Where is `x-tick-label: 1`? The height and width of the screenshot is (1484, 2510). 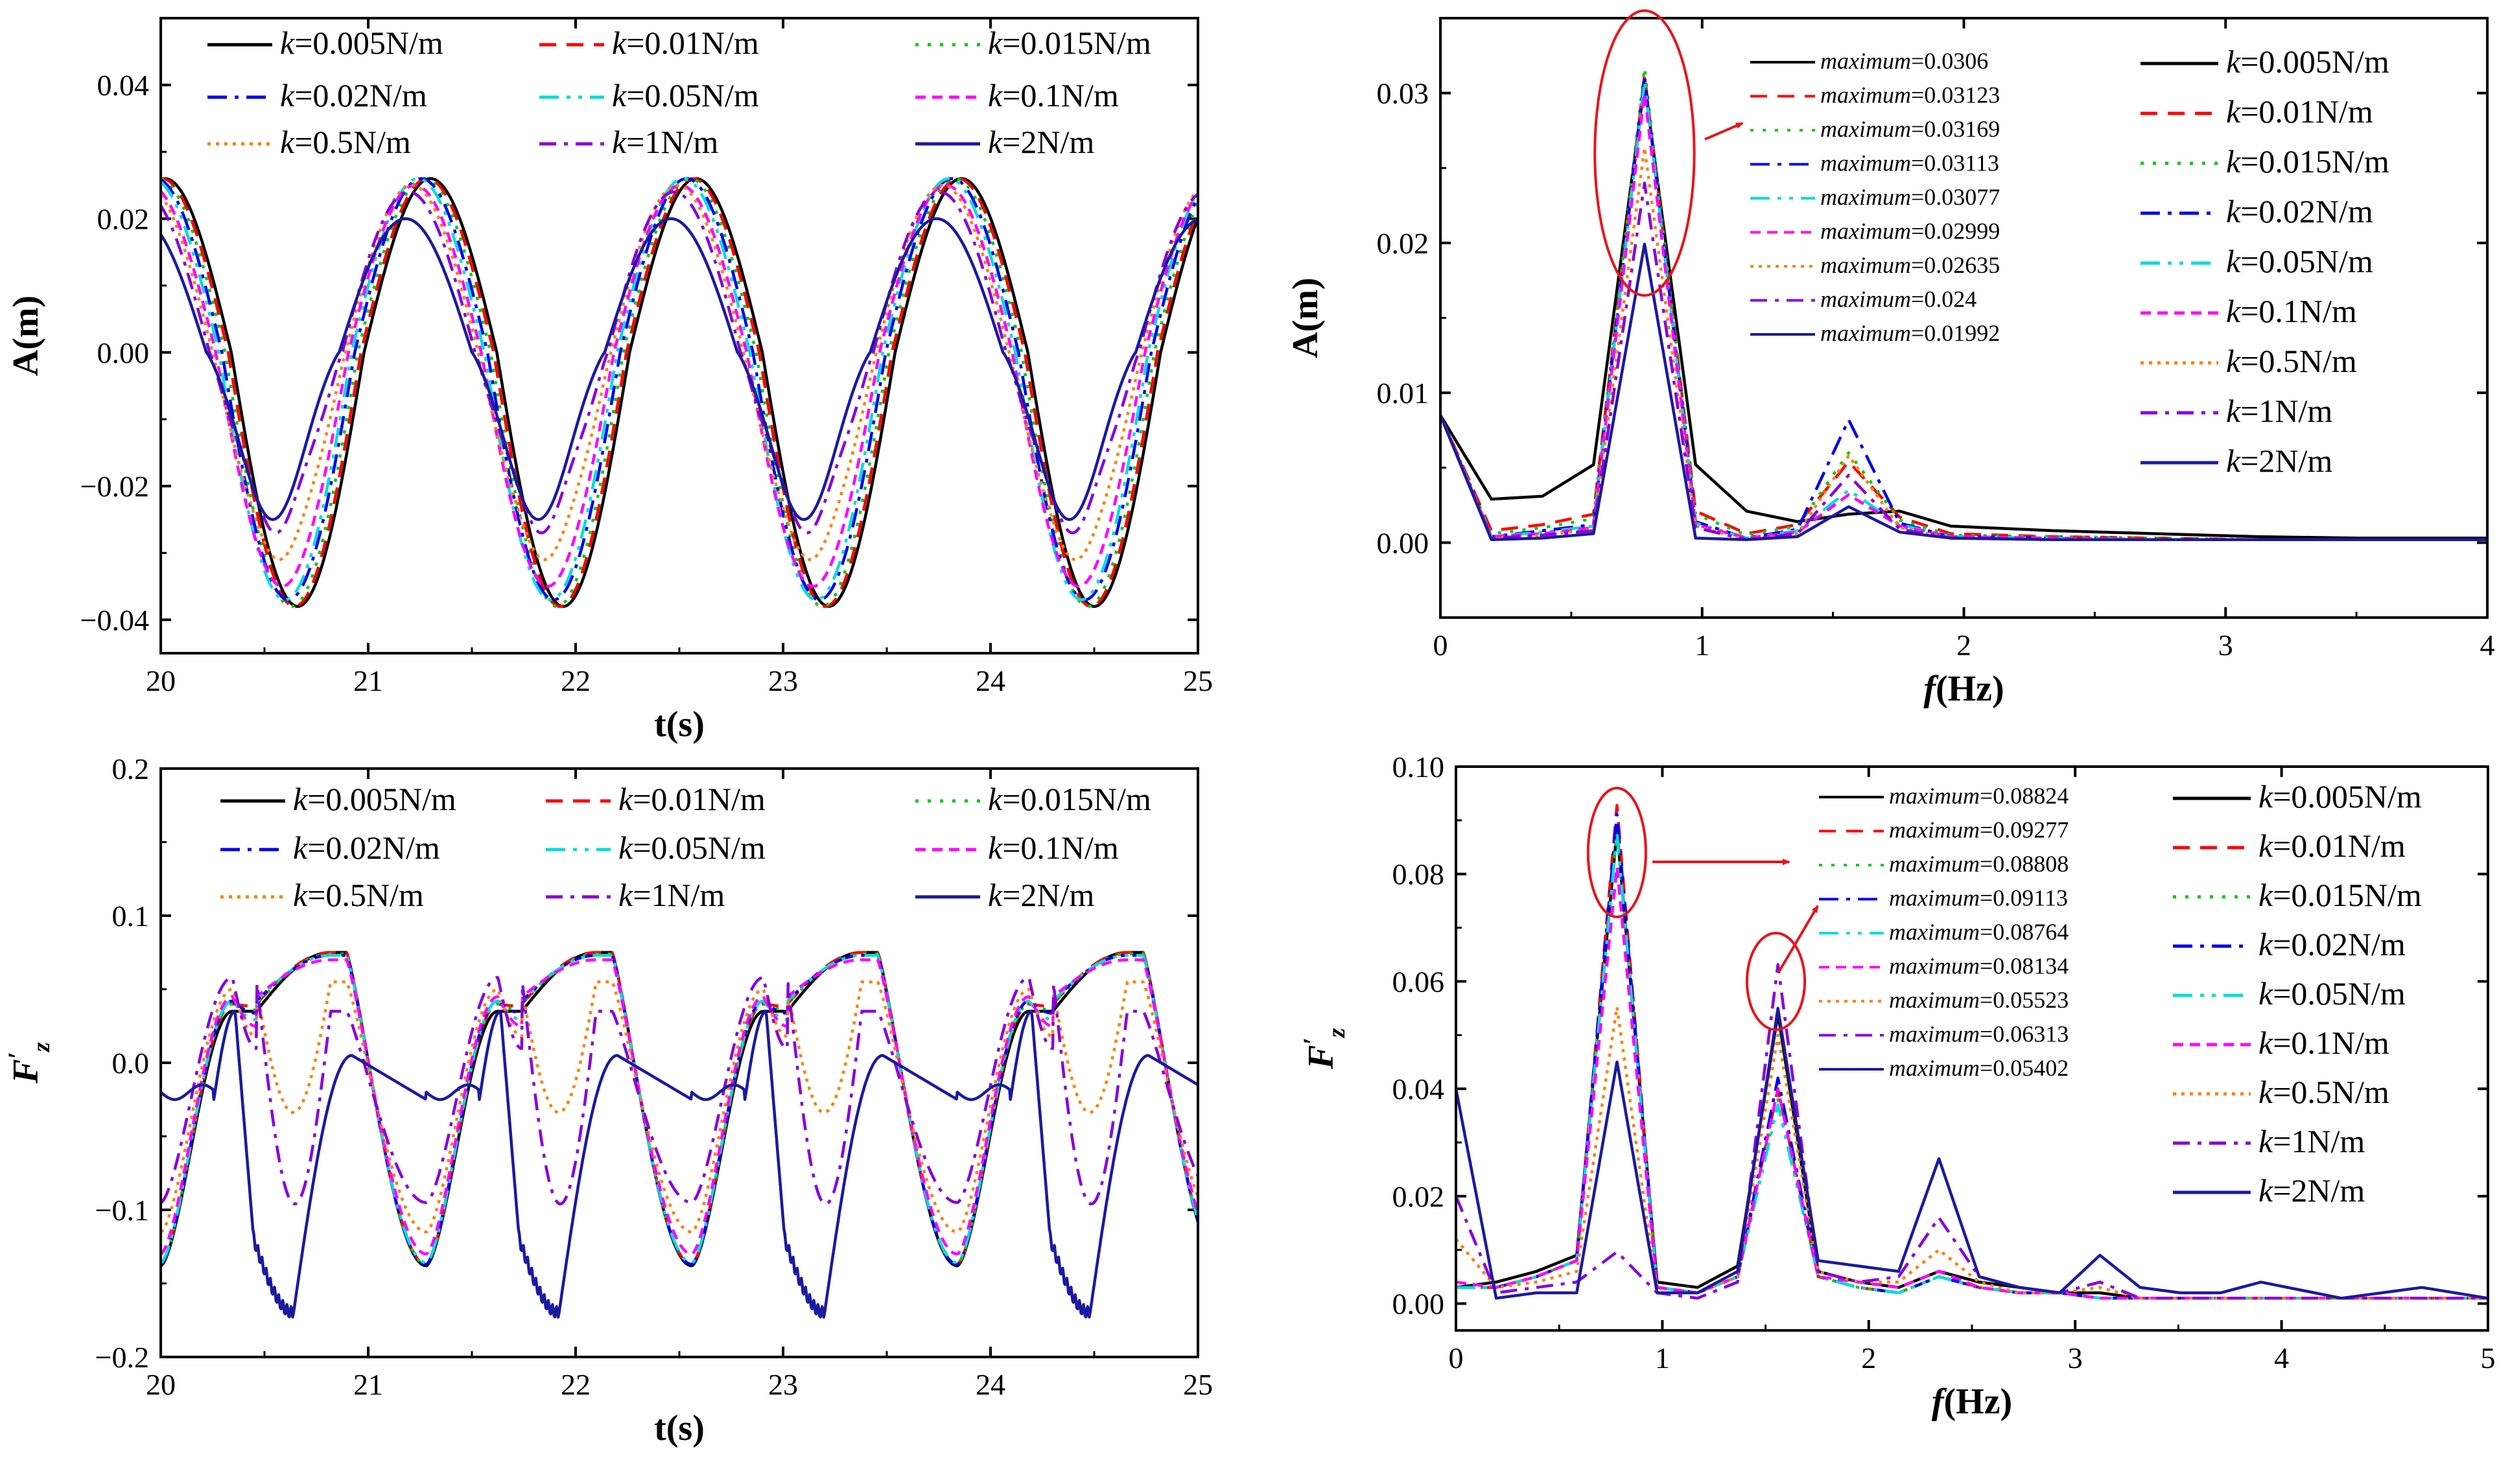
x-tick-label: 1 is located at coordinates (1662, 1357).